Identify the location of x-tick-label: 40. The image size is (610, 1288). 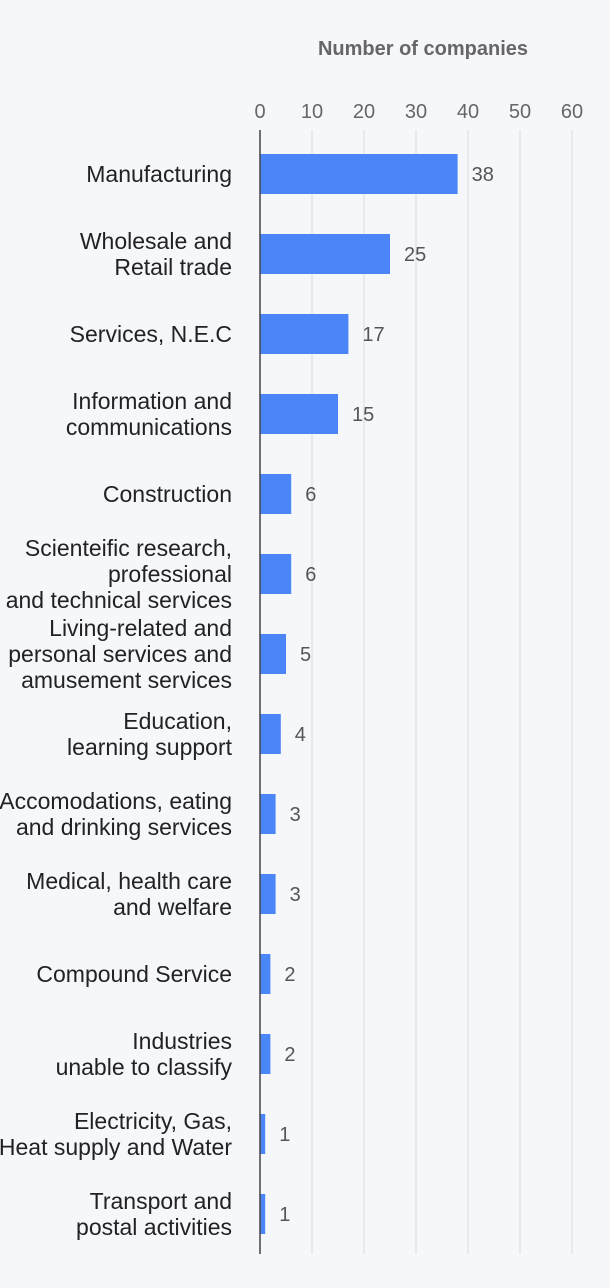
(468, 112).